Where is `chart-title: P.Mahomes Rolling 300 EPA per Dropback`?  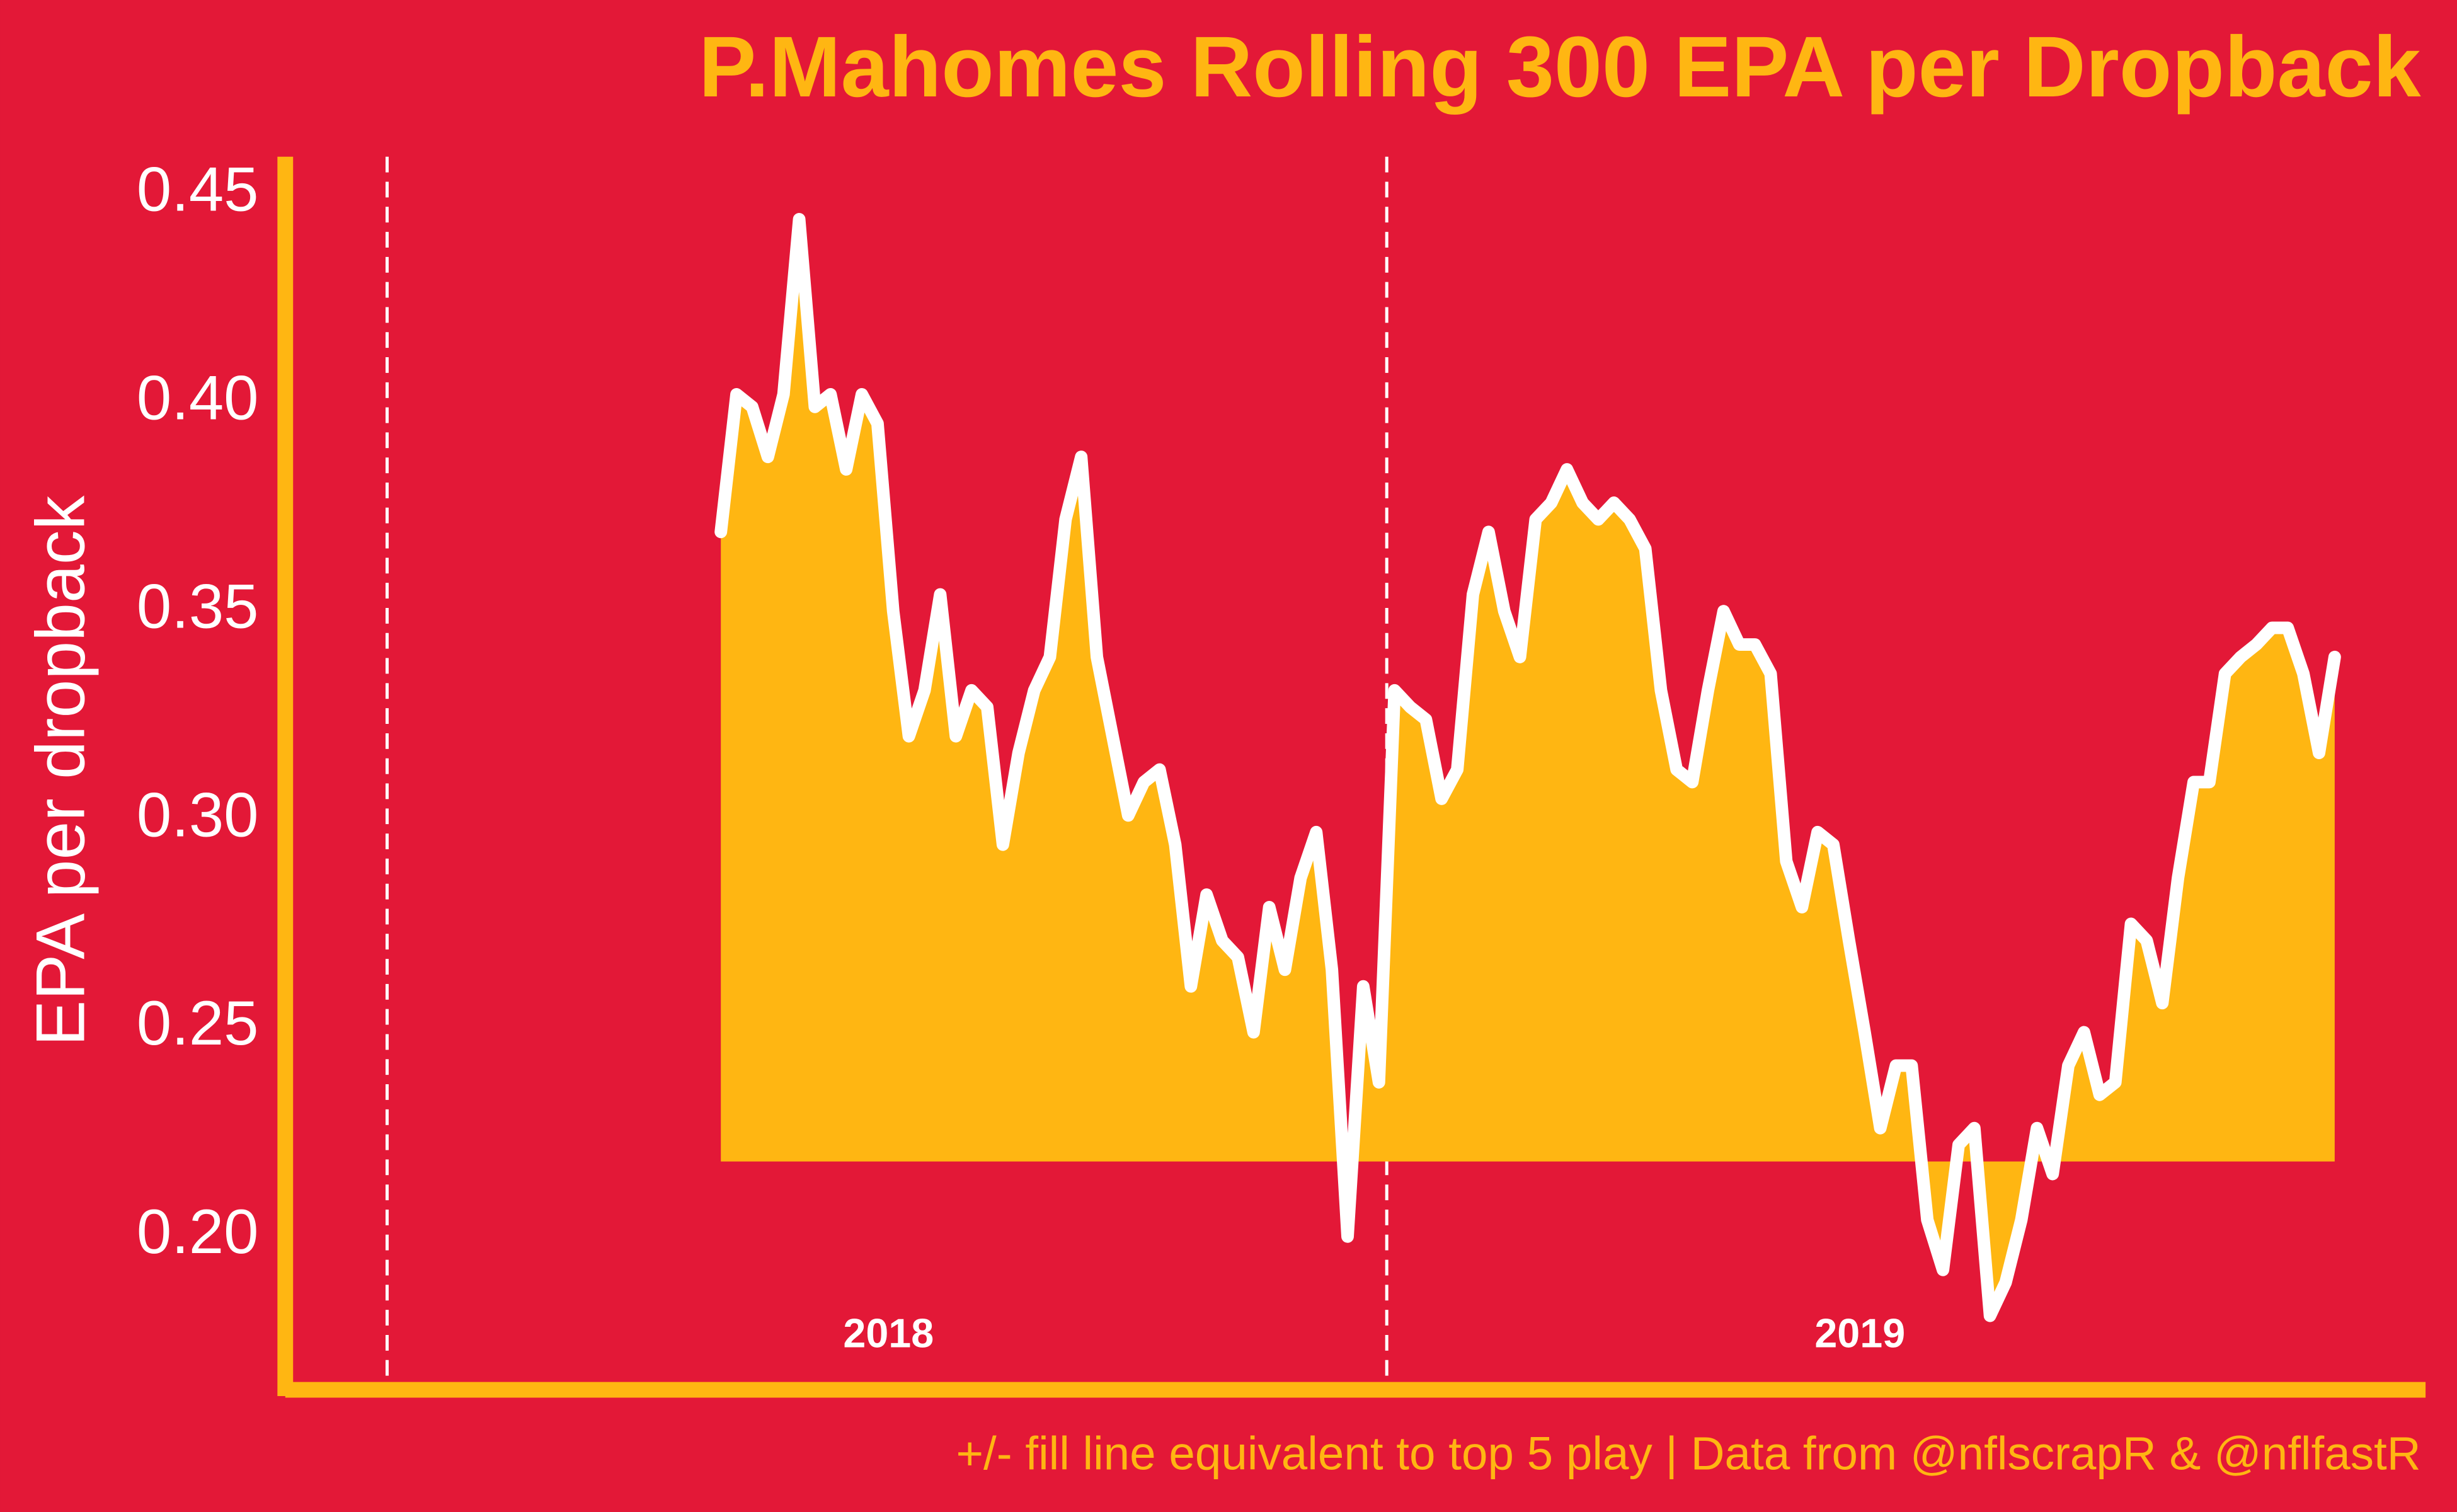 chart-title: P.Mahomes Rolling 300 EPA per Dropback is located at coordinates (1560, 66).